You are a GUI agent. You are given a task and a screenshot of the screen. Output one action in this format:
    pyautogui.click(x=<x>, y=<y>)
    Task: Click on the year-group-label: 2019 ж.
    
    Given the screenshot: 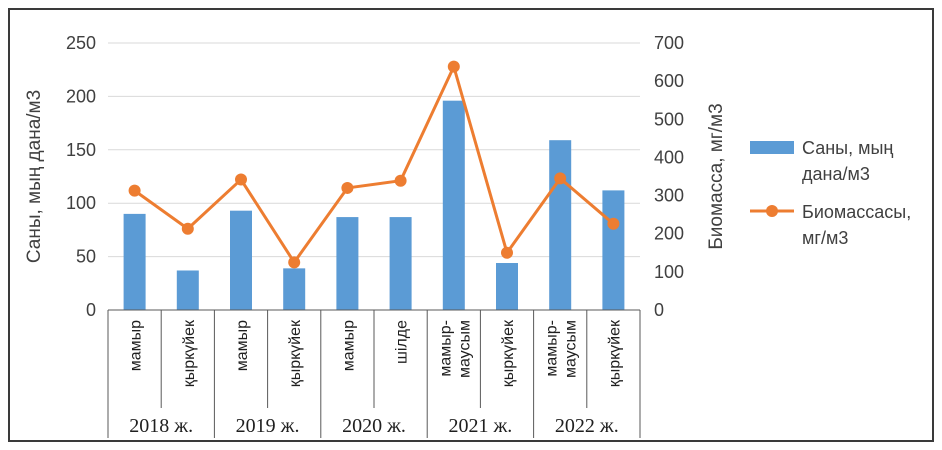 What is the action you would take?
    pyautogui.click(x=268, y=426)
    